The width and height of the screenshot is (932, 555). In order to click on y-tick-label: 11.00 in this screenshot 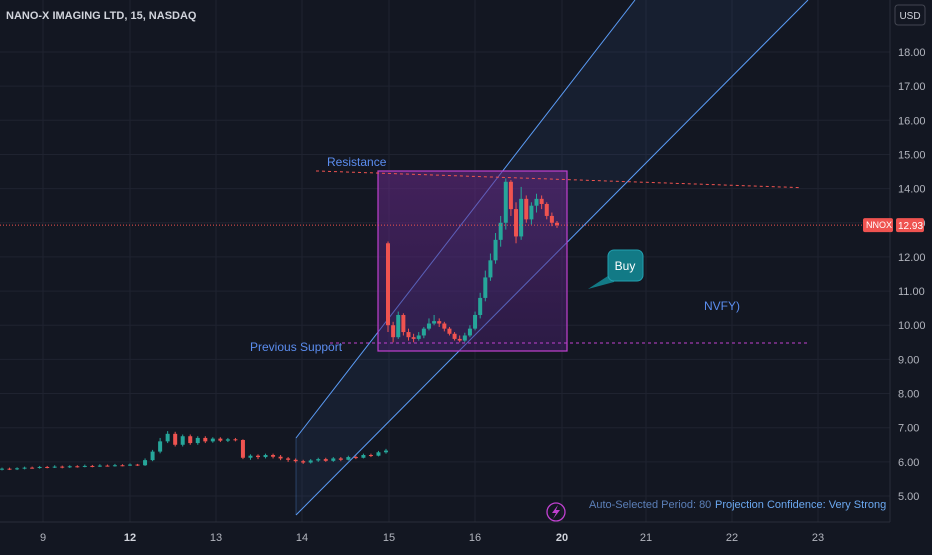, I will do `click(911, 292)`.